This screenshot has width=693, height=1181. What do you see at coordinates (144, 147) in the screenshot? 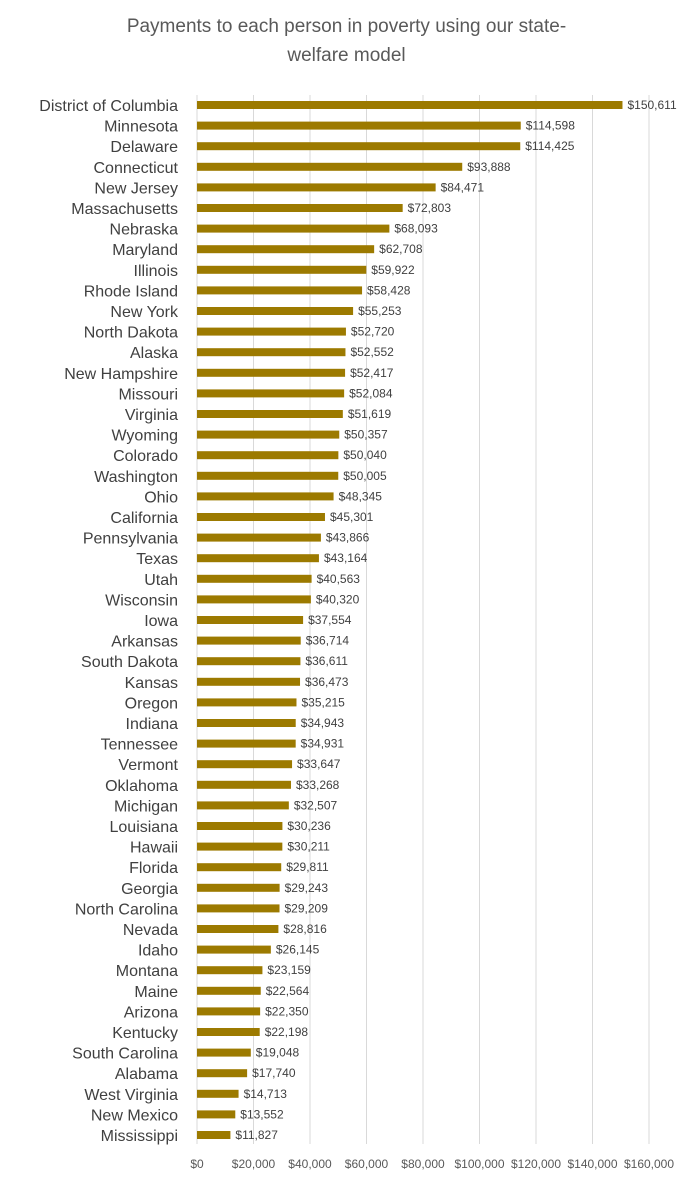
I see `category-label: Delaware` at bounding box center [144, 147].